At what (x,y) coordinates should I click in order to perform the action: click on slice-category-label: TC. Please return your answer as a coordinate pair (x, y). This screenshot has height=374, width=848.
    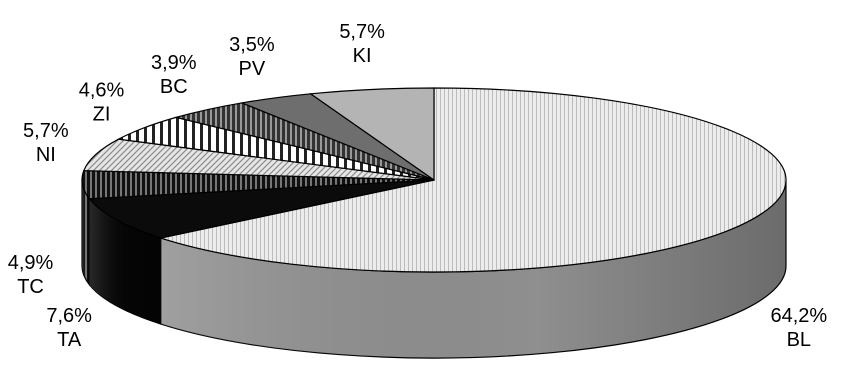
    Looking at the image, I should click on (30, 287).